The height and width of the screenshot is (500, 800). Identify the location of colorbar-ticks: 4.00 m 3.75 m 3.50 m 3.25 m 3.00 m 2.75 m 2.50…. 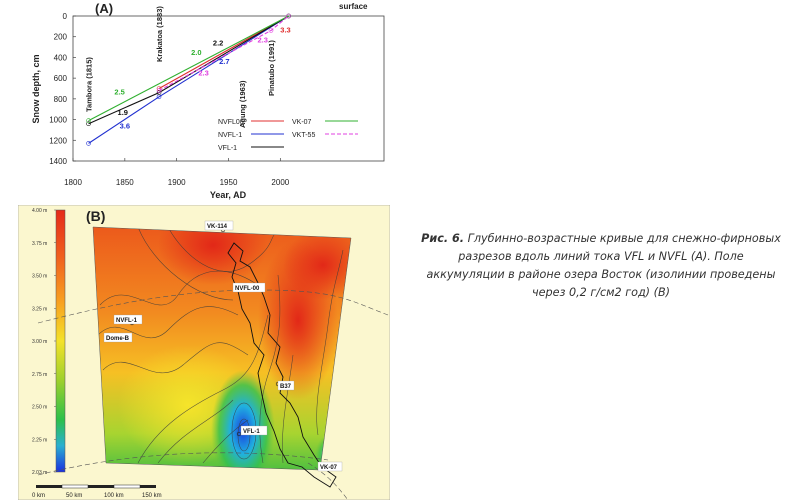
(44, 342).